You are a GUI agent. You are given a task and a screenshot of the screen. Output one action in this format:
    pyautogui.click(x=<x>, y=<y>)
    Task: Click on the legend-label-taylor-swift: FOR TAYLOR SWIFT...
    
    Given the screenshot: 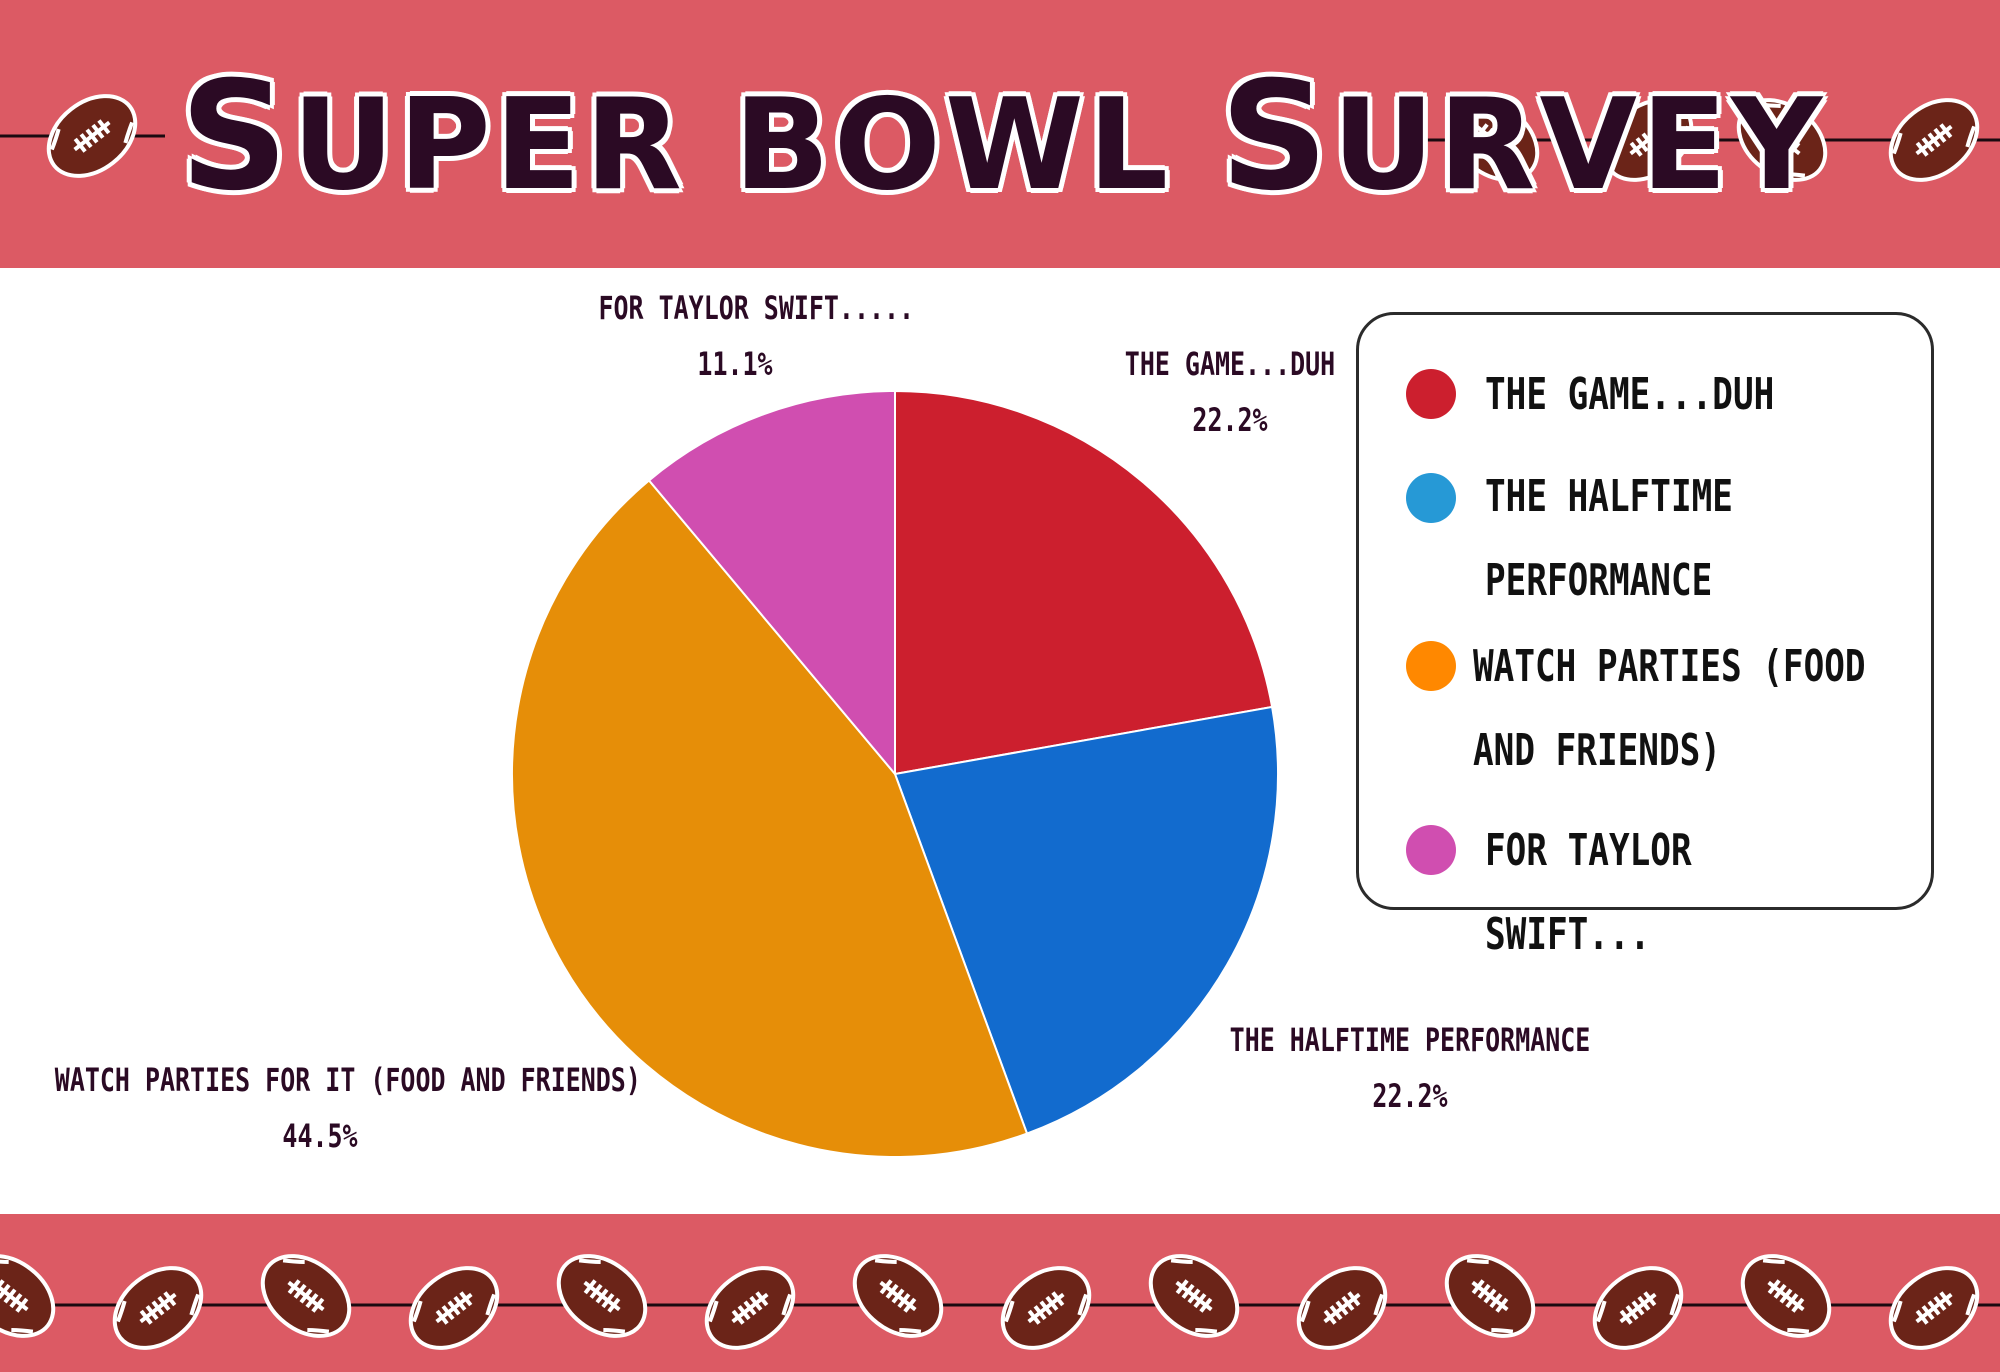 What is the action you would take?
    pyautogui.click(x=1588, y=892)
    